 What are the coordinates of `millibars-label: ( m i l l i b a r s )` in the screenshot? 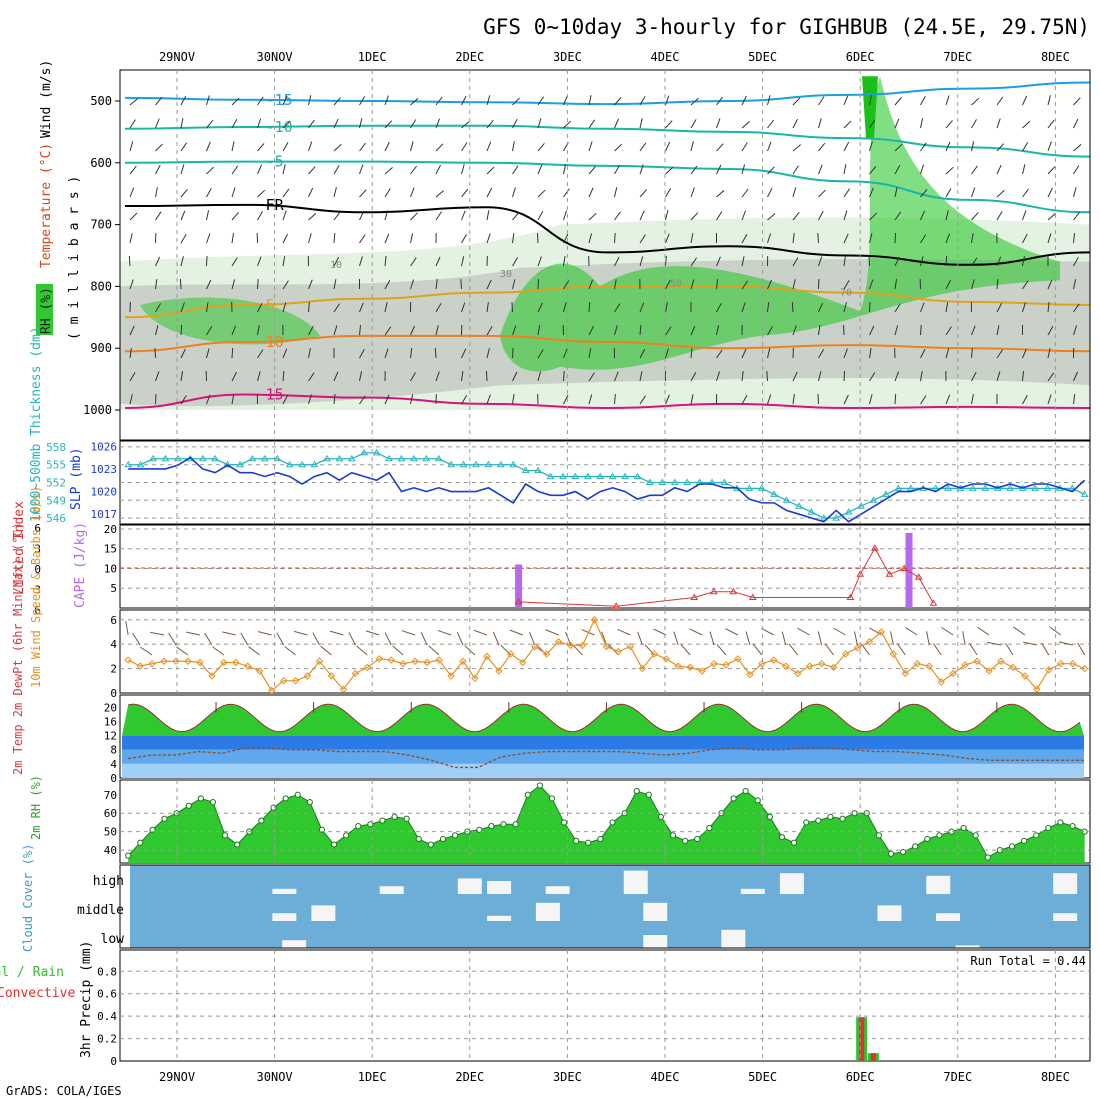 It's located at (74, 258).